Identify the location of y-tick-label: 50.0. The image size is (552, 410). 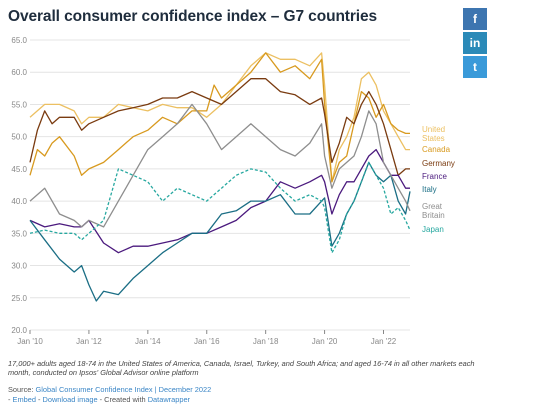
(19, 137).